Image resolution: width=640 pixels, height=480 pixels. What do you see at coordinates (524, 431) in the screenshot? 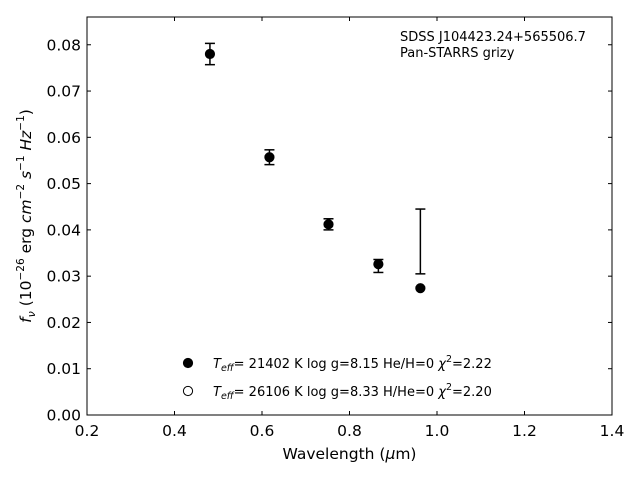
I see `x-tick-label: 1.2` at bounding box center [524, 431].